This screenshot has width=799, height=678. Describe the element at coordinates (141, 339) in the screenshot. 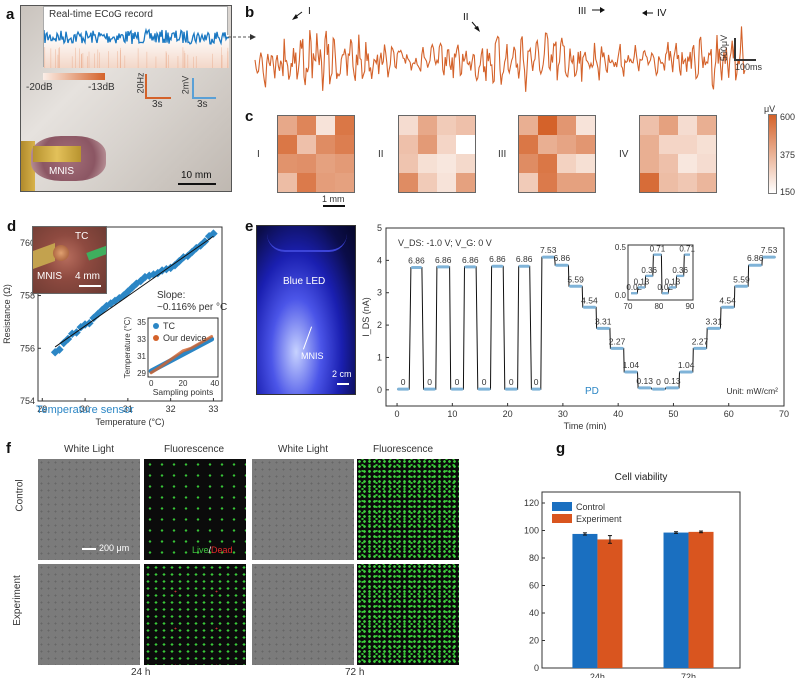

I see `inset-y-tick-label: 33` at that location.